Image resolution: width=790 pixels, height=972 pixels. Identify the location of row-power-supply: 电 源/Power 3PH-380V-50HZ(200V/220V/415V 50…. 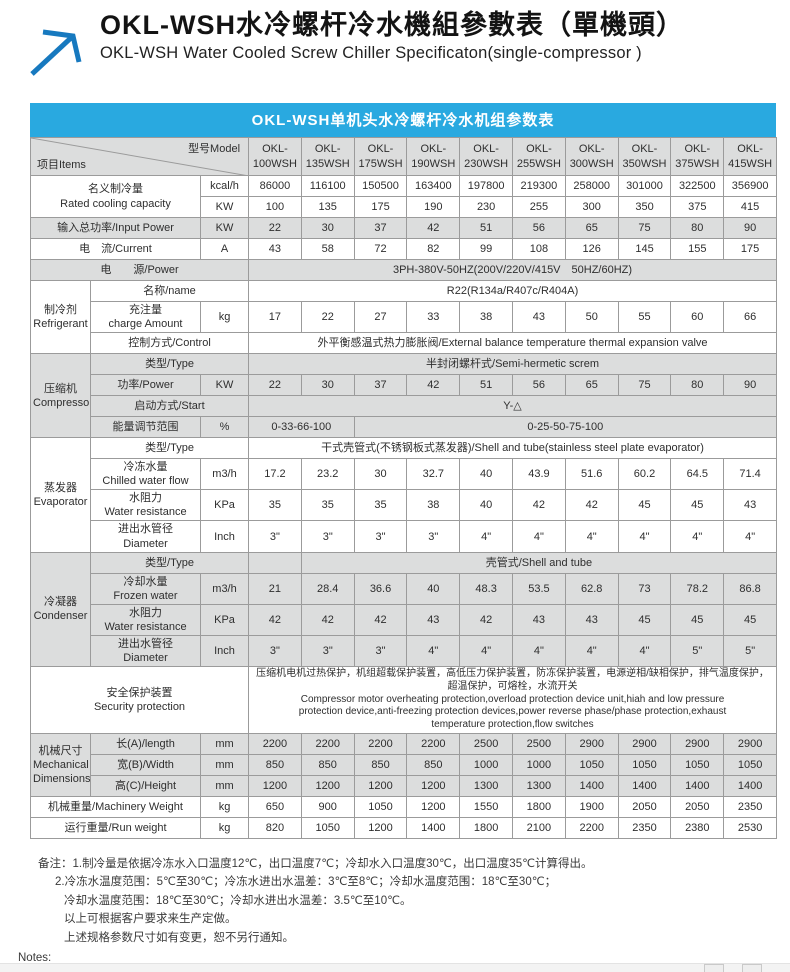
(403, 270).